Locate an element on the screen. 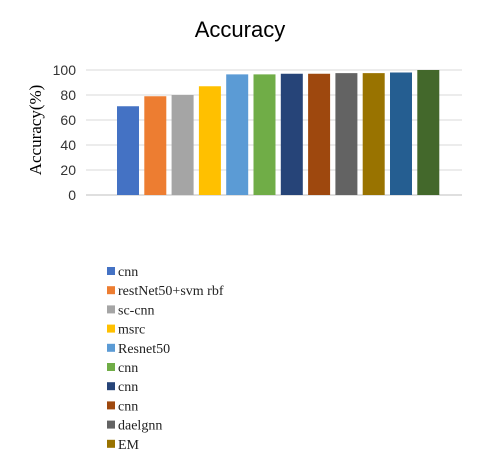 The image size is (480, 471). y-tick-label: 0 is located at coordinates (72, 195).